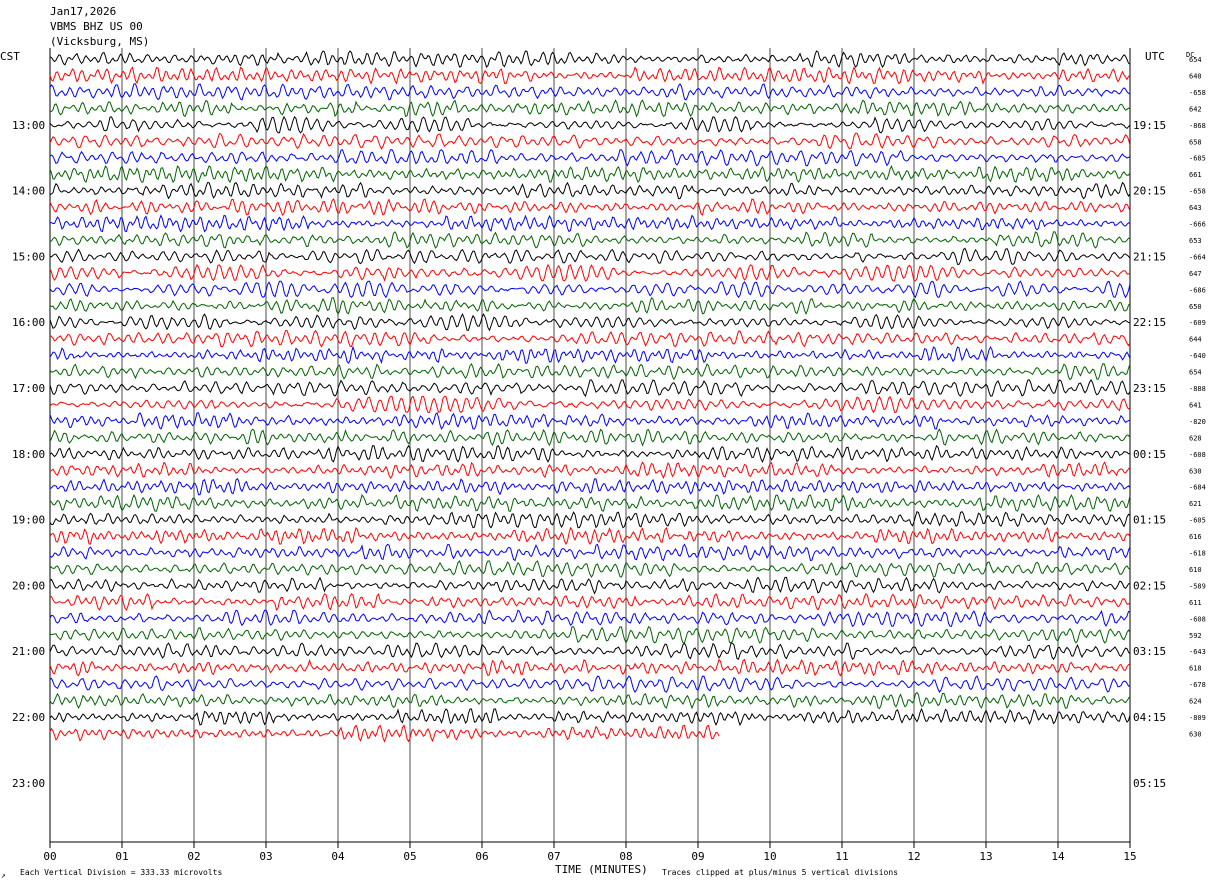  I want to click on left-timezone-label: CST, so click(10, 56).